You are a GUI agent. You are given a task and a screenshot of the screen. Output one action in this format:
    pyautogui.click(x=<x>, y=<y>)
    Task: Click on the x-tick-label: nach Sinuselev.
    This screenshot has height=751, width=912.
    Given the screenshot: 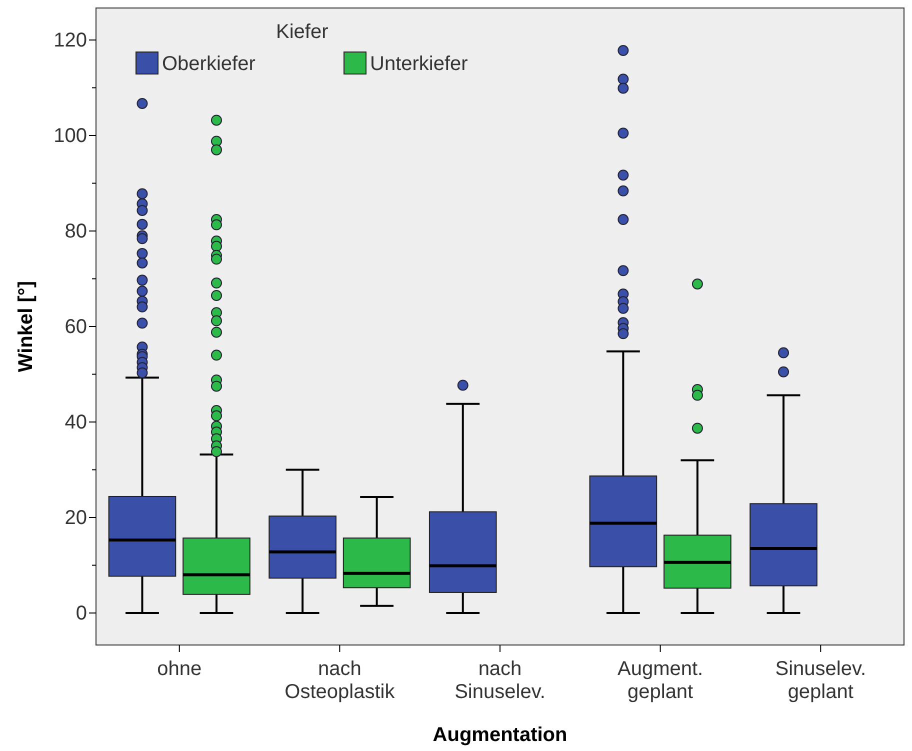 What is the action you would take?
    pyautogui.click(x=500, y=680)
    